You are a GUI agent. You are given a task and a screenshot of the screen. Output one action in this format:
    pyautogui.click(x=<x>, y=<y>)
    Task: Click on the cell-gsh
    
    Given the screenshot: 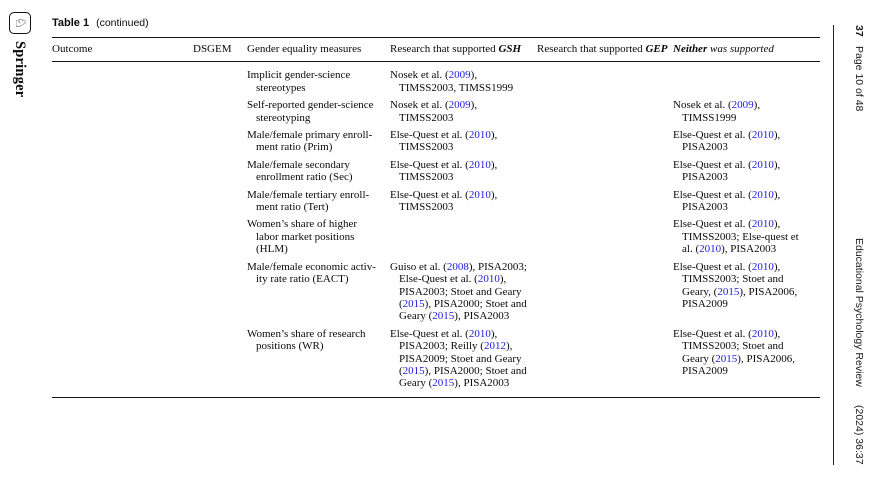 What is the action you would take?
    pyautogui.click(x=463, y=239)
    